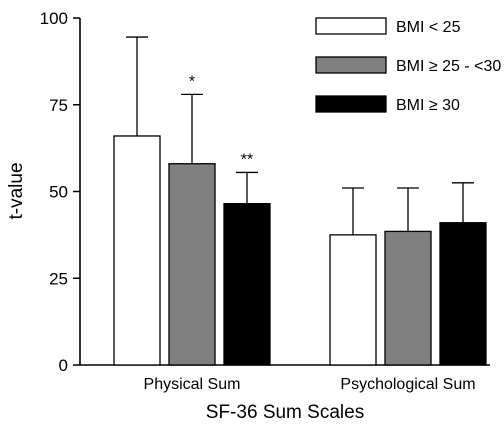 Image resolution: width=504 pixels, height=436 pixels. Describe the element at coordinates (407, 384) in the screenshot. I see `x-tick-label: Psychological Sum` at that location.